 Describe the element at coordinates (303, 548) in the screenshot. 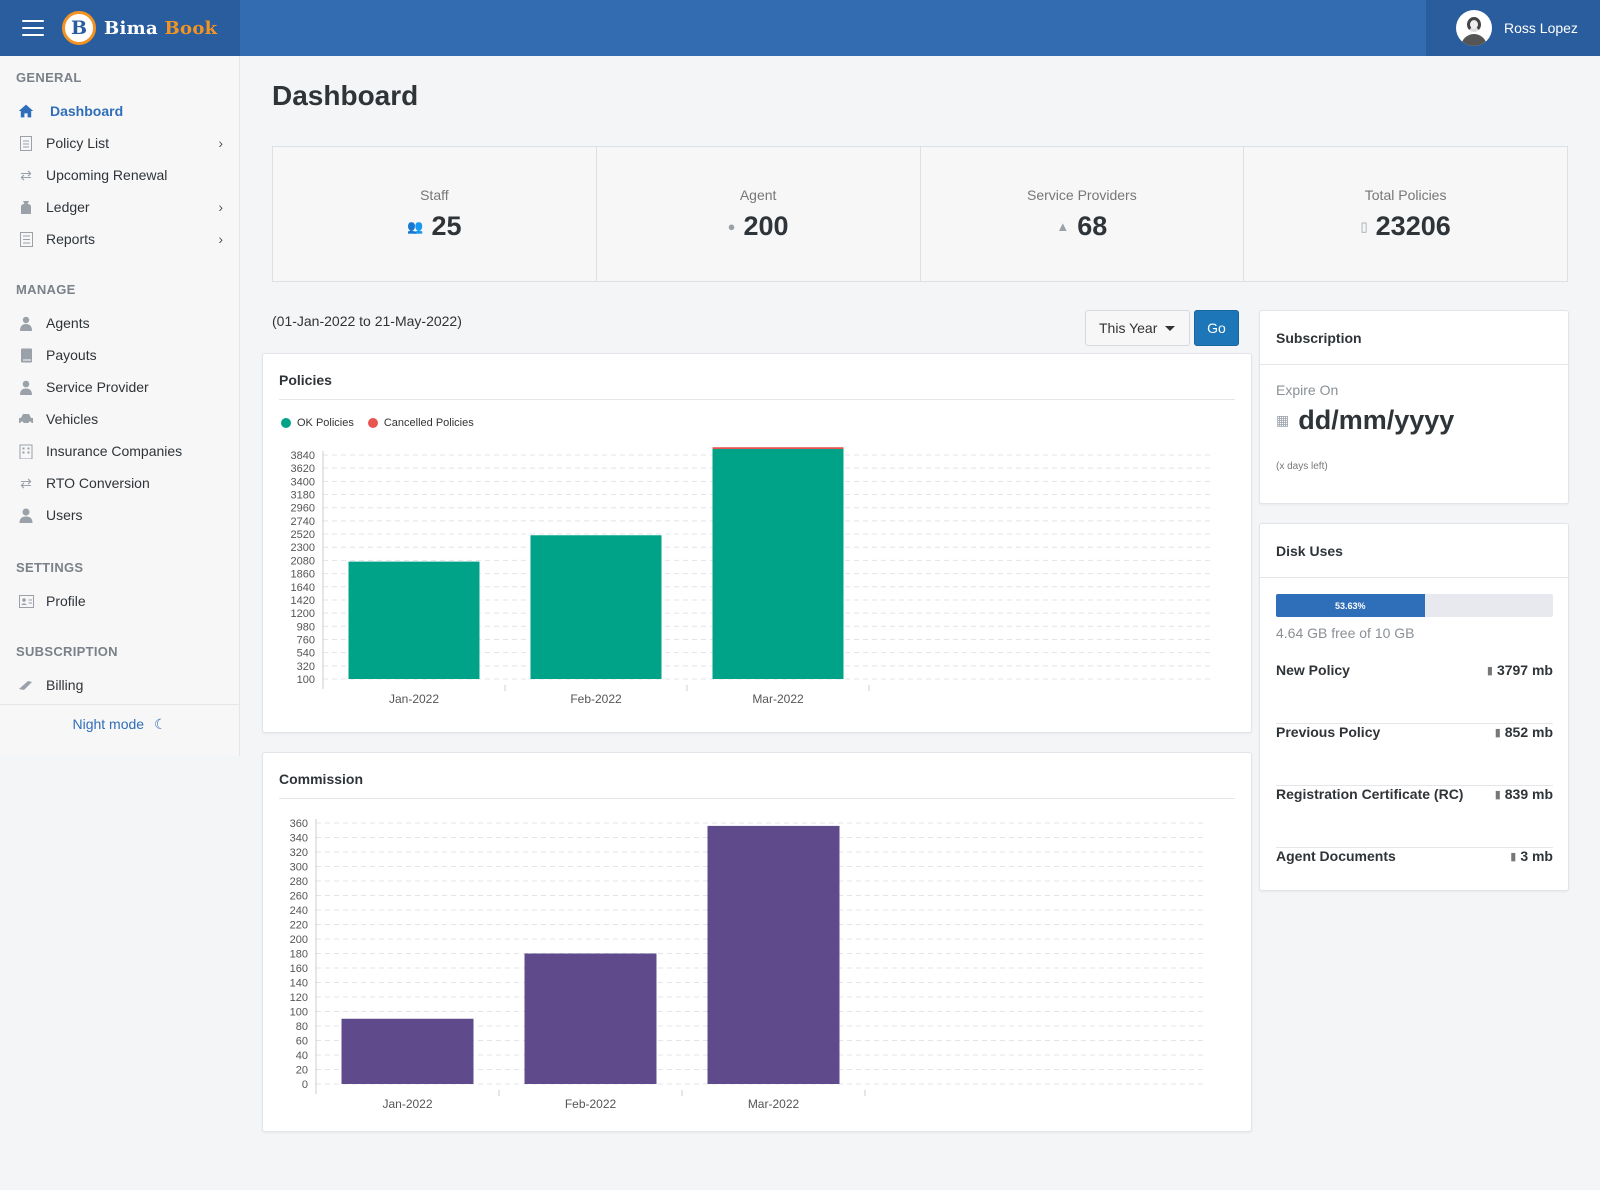

I see `y-tick-label: 2300` at that location.